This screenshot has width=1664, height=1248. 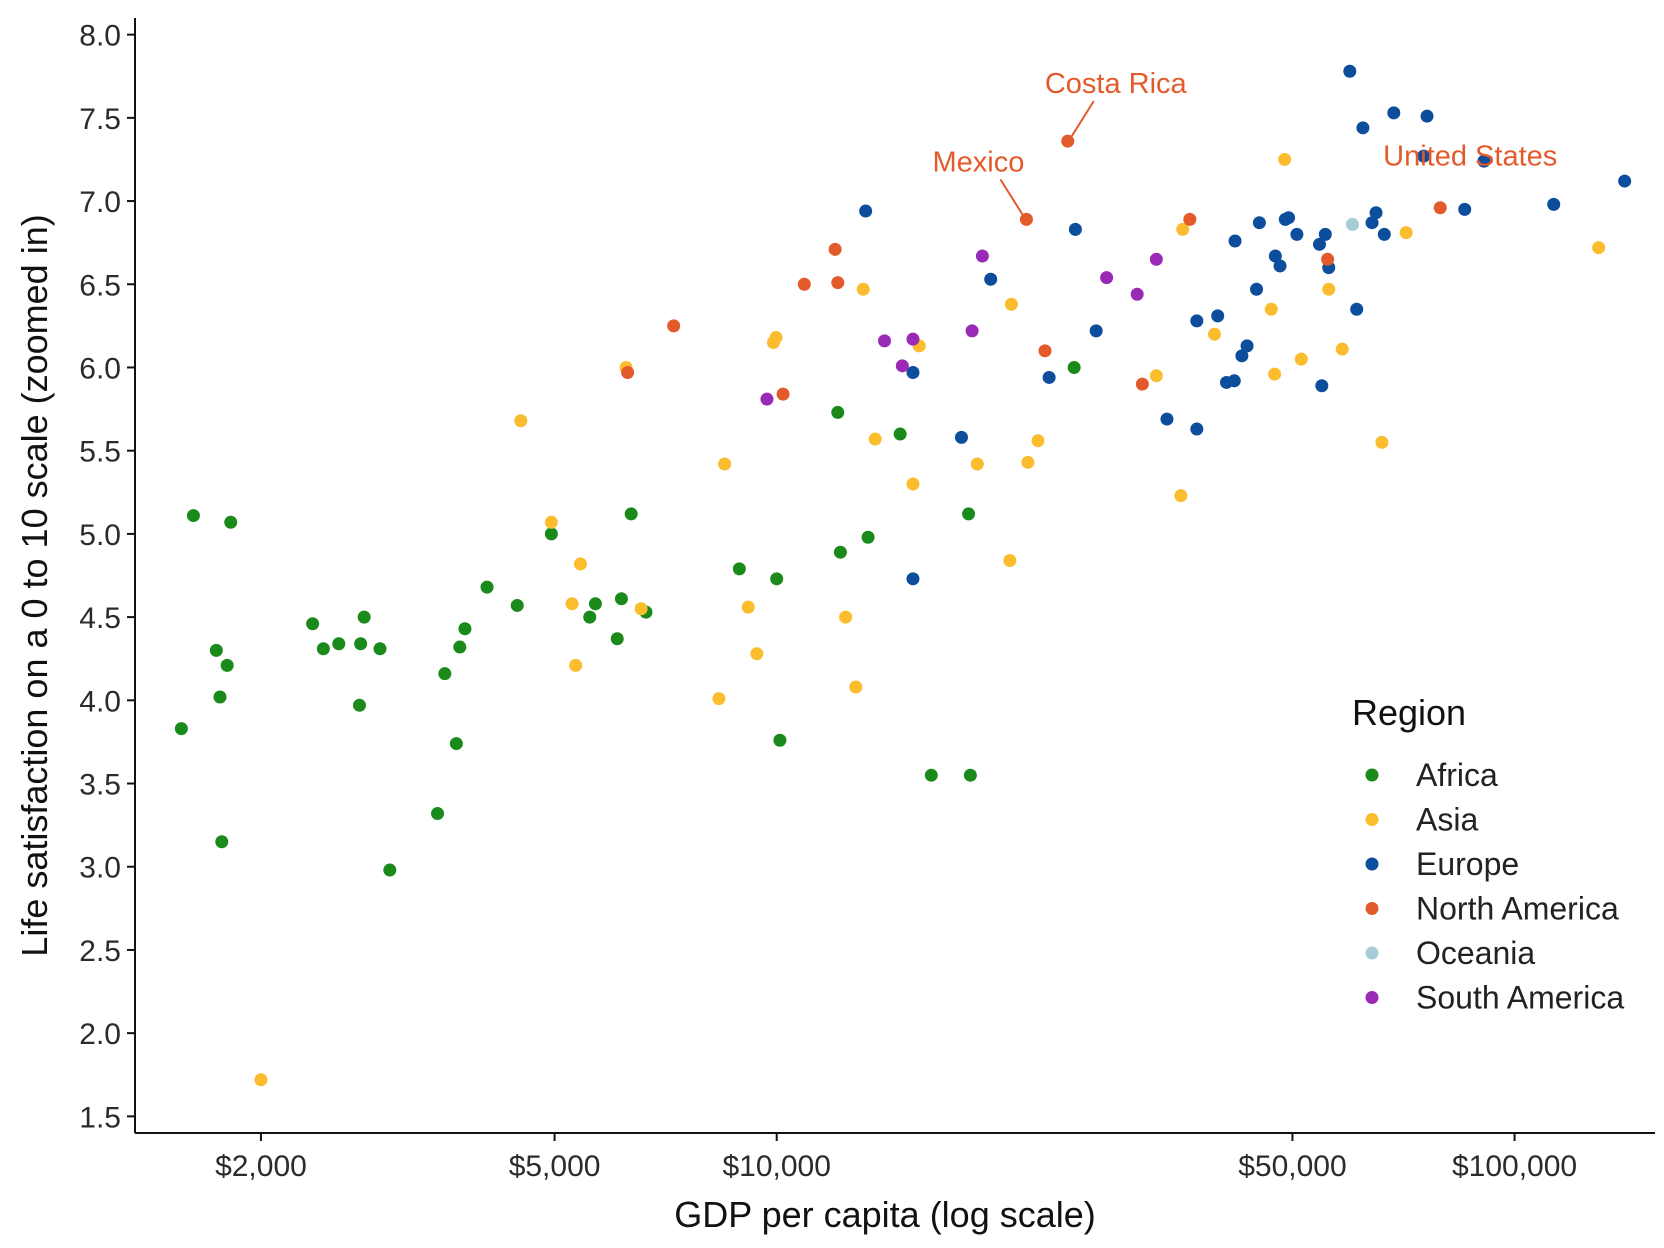 What do you see at coordinates (100, 618) in the screenshot?
I see `y-tick-label: 4.5` at bounding box center [100, 618].